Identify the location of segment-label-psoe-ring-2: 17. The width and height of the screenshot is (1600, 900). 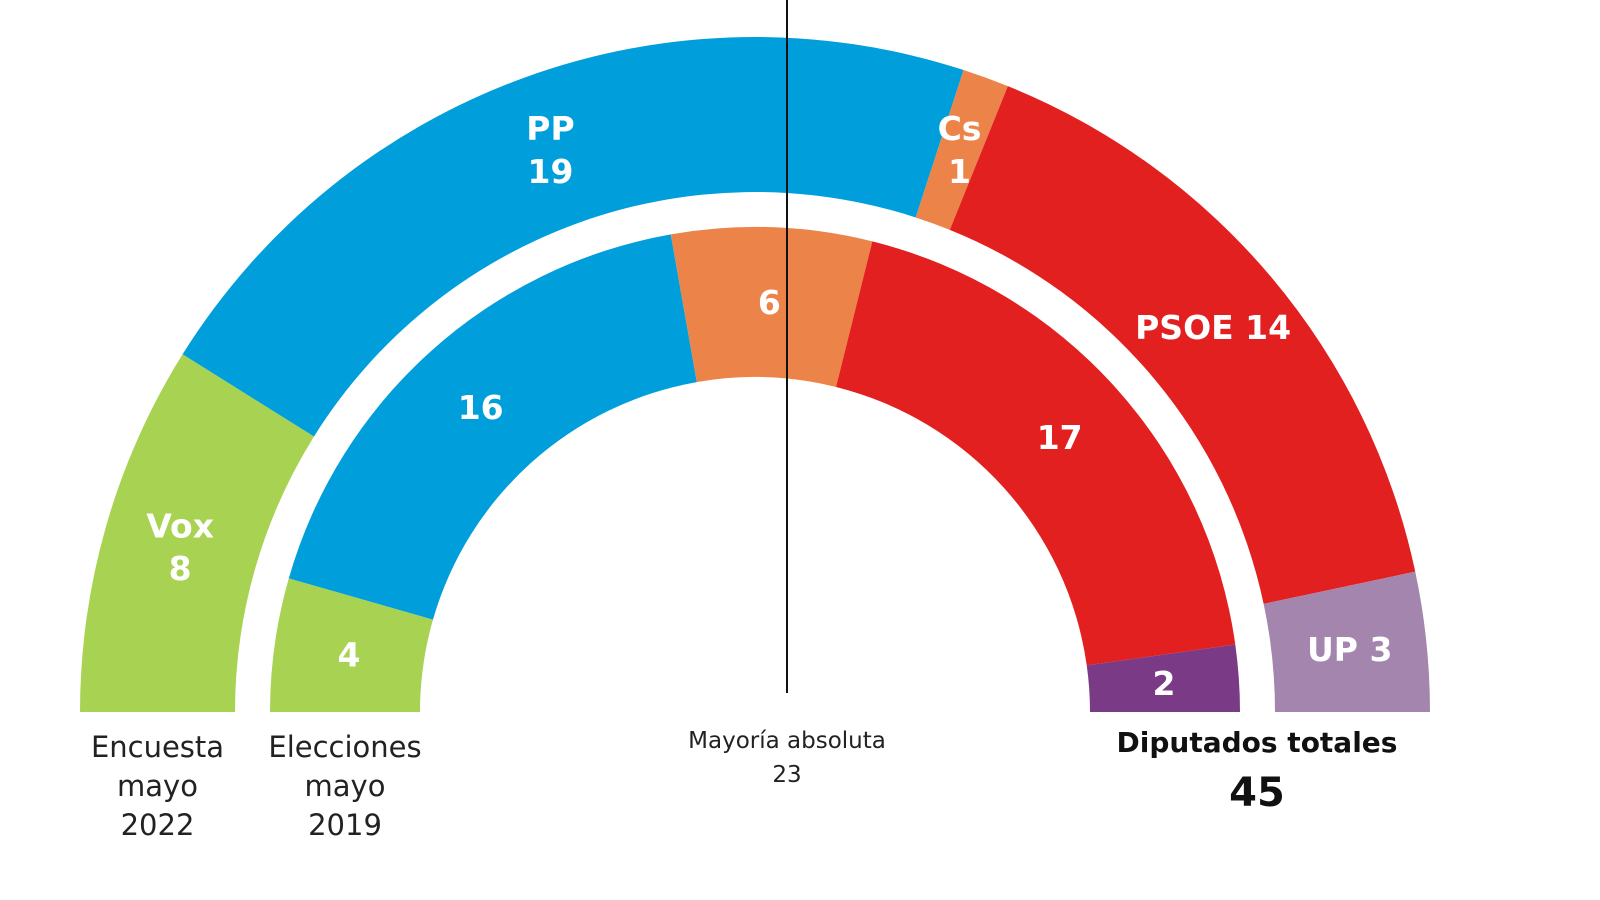
(1060, 437).